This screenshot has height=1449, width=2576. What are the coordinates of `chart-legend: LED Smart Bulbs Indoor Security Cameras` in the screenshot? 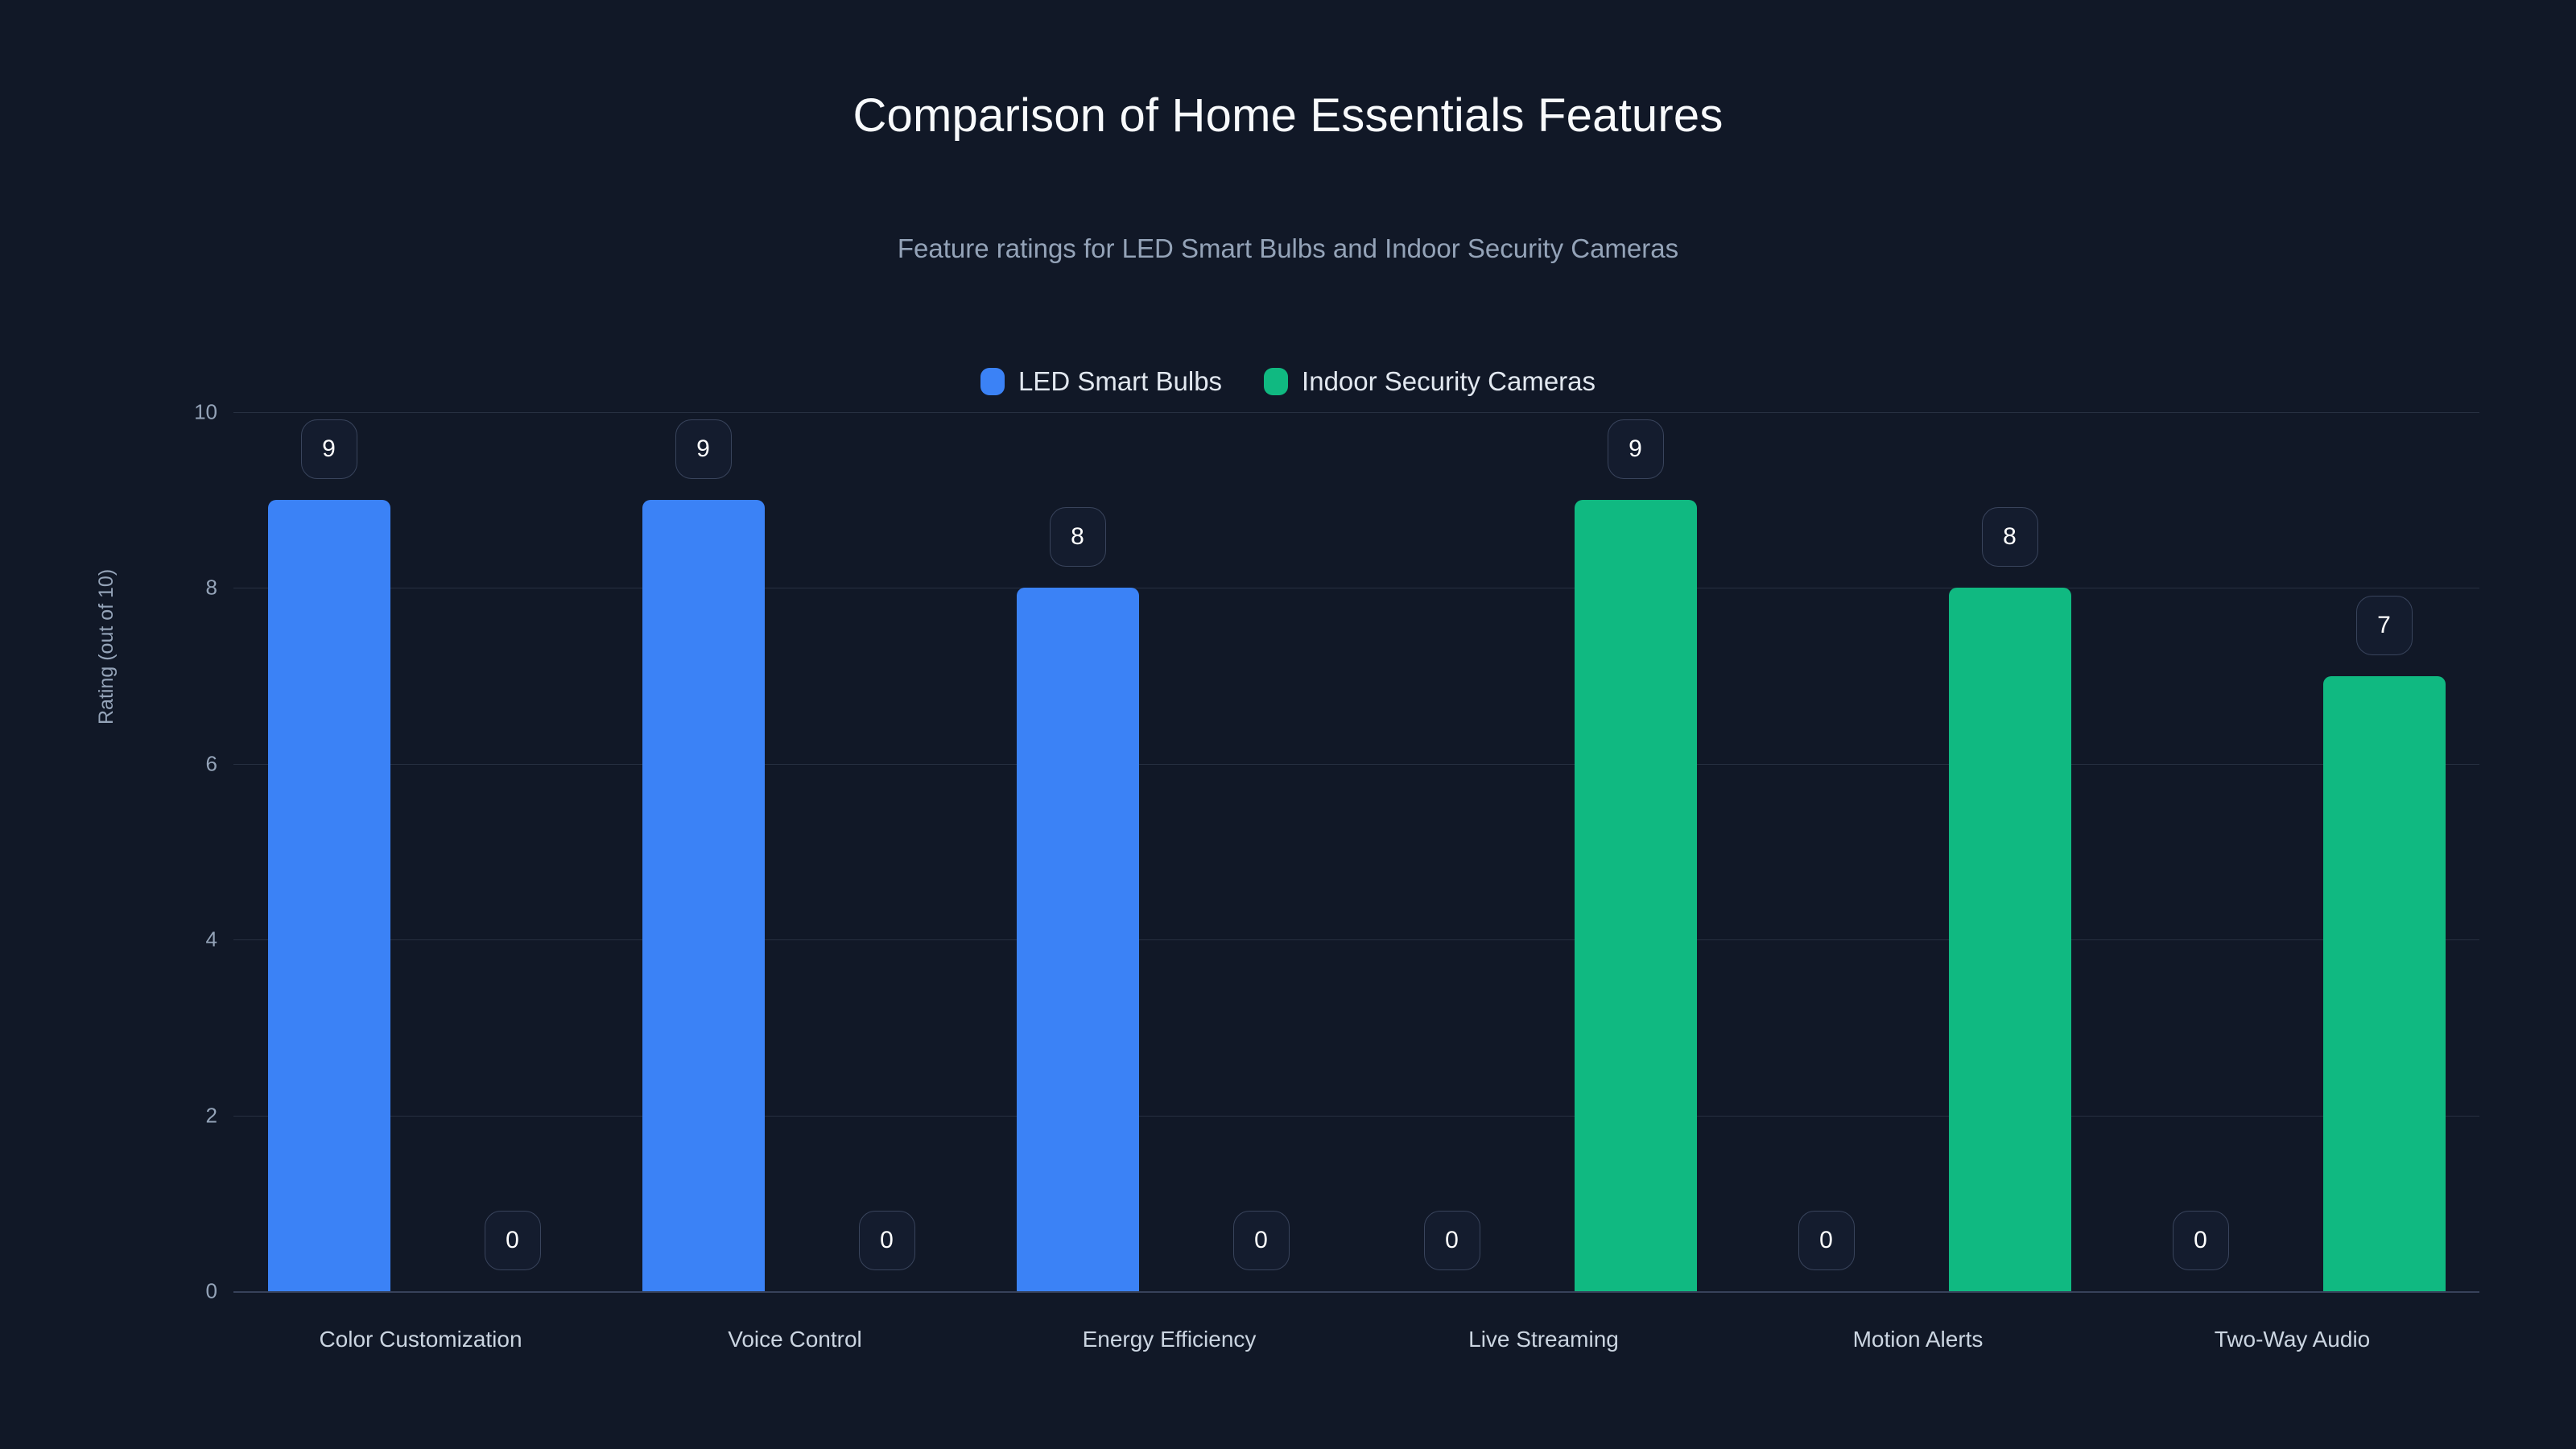 It's located at (1288, 381).